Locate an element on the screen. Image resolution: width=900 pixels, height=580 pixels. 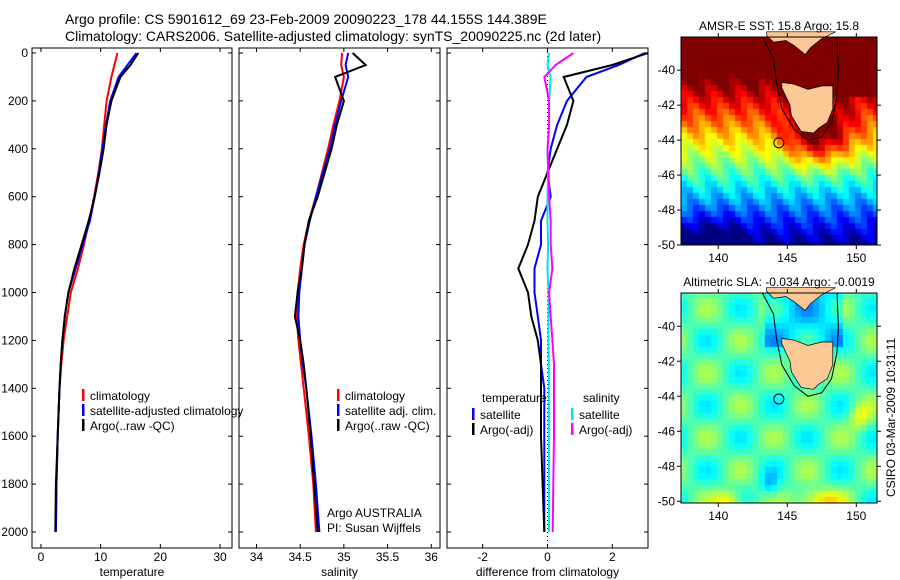
y-tick-label: 1200 is located at coordinates (14, 340).